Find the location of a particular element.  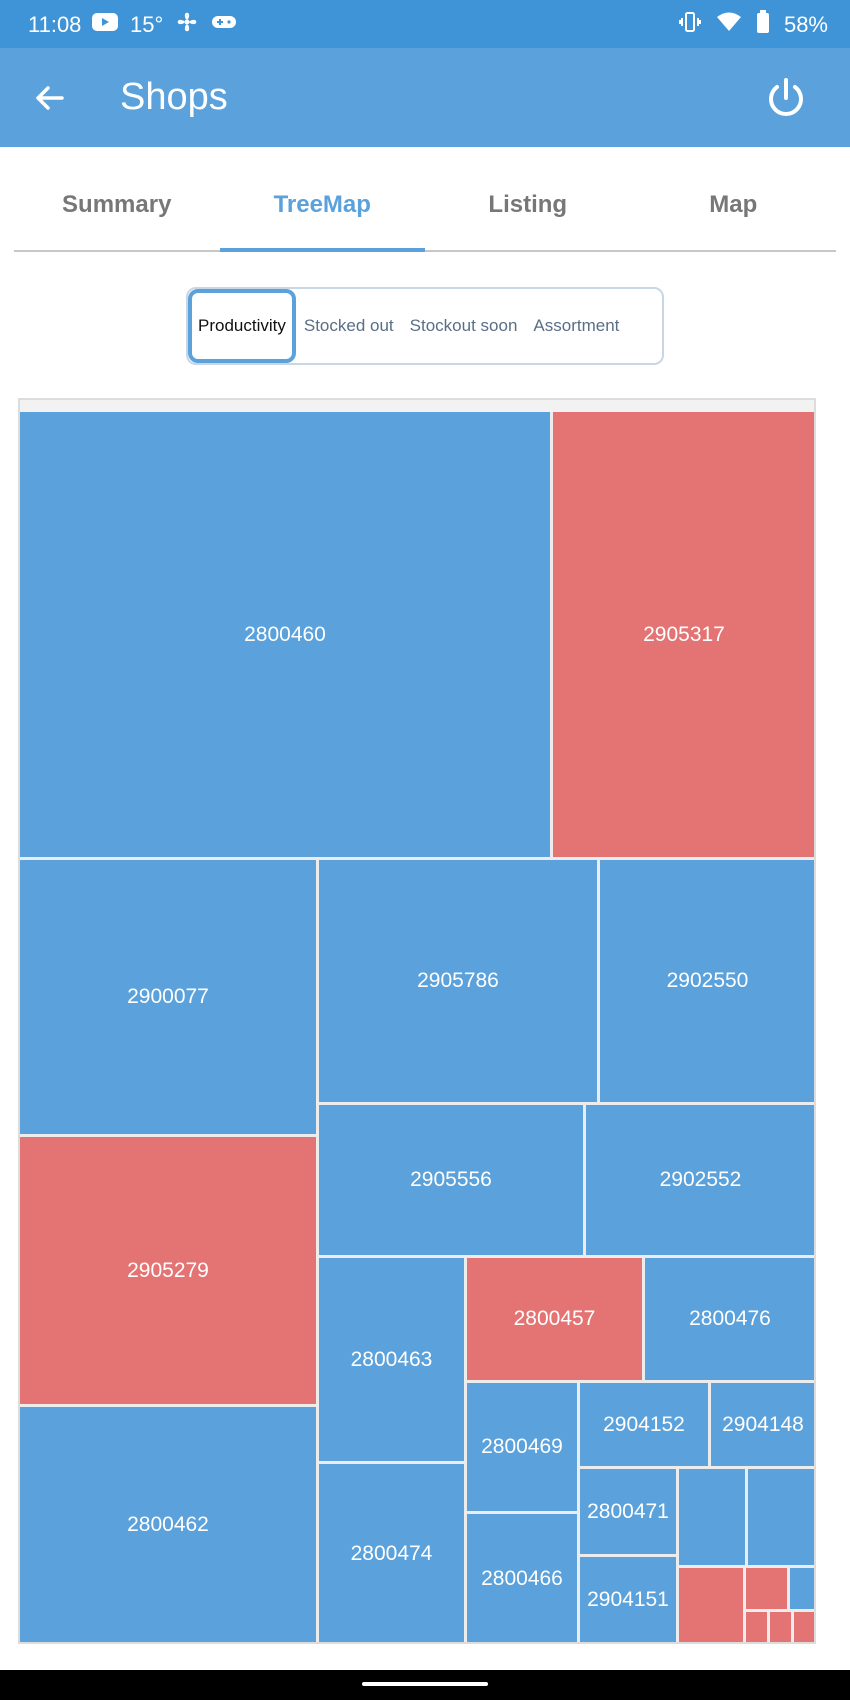

navigation-bar is located at coordinates (425, 1685).